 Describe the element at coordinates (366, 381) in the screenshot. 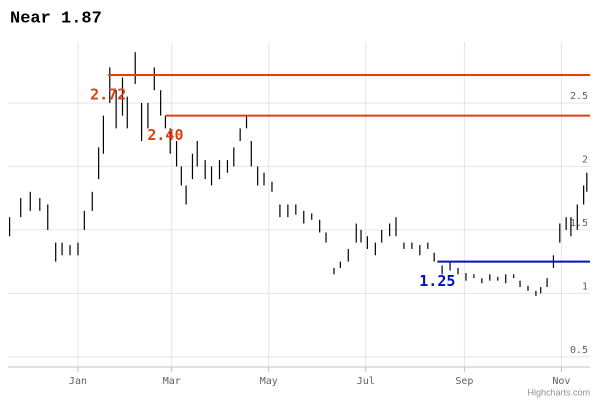

I see `x-tick-label: Jul` at that location.